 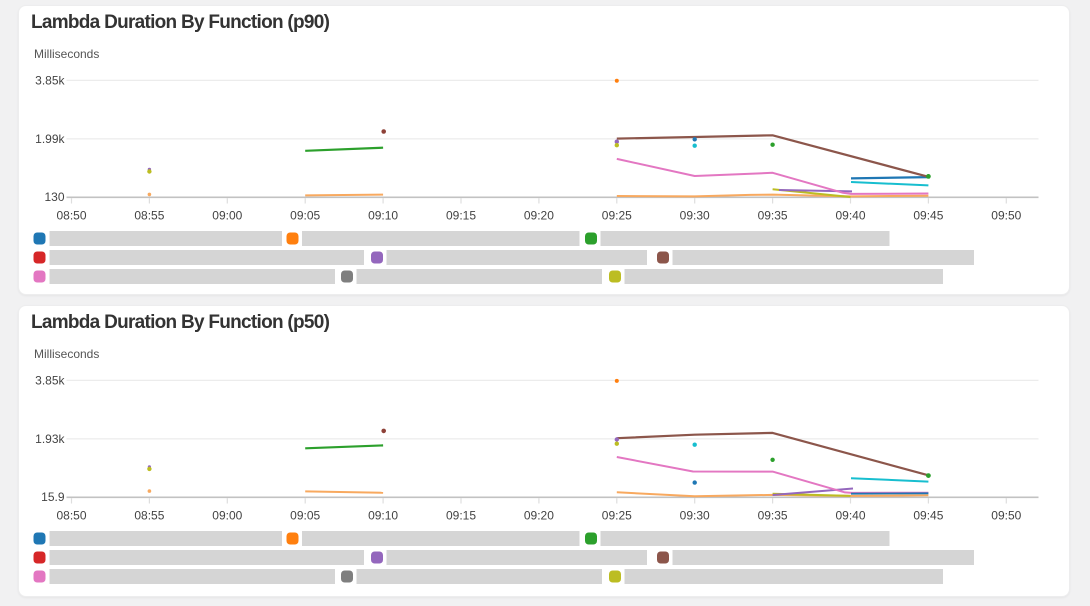 What do you see at coordinates (50, 439) in the screenshot?
I see `svg-text: 1.93k` at bounding box center [50, 439].